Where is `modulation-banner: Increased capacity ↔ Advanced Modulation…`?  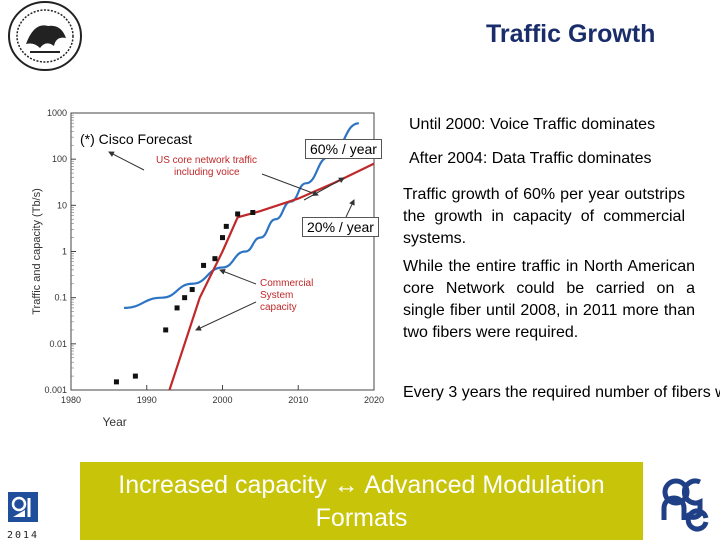
modulation-banner: Increased capacity ↔ Advanced Modulation… is located at coordinates (361, 501).